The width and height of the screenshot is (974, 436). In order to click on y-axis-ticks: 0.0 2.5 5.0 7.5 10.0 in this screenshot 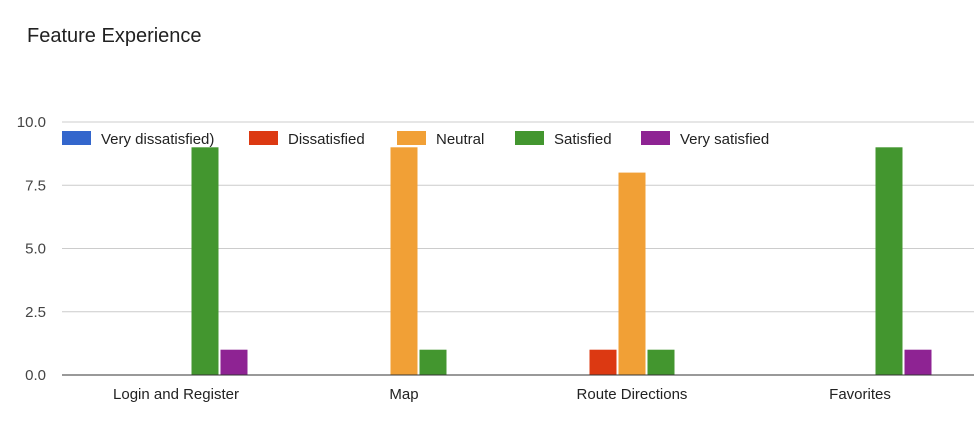, I will do `click(31, 249)`.